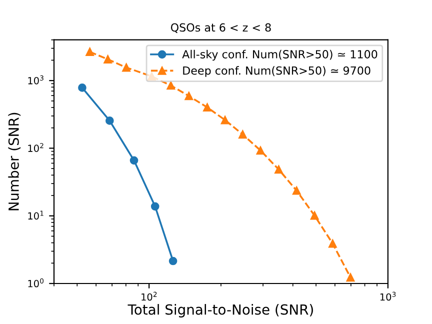  I want to click on legend-label: Deep conf. Num(SNR>50) ≃ 9700, so click(276, 71).